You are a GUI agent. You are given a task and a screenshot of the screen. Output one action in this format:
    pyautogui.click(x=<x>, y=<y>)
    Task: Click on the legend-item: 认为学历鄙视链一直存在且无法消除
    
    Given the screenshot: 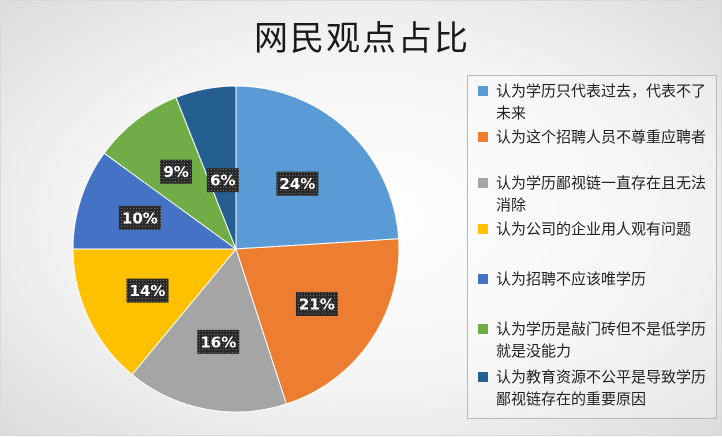 What is the action you would take?
    pyautogui.click(x=595, y=194)
    